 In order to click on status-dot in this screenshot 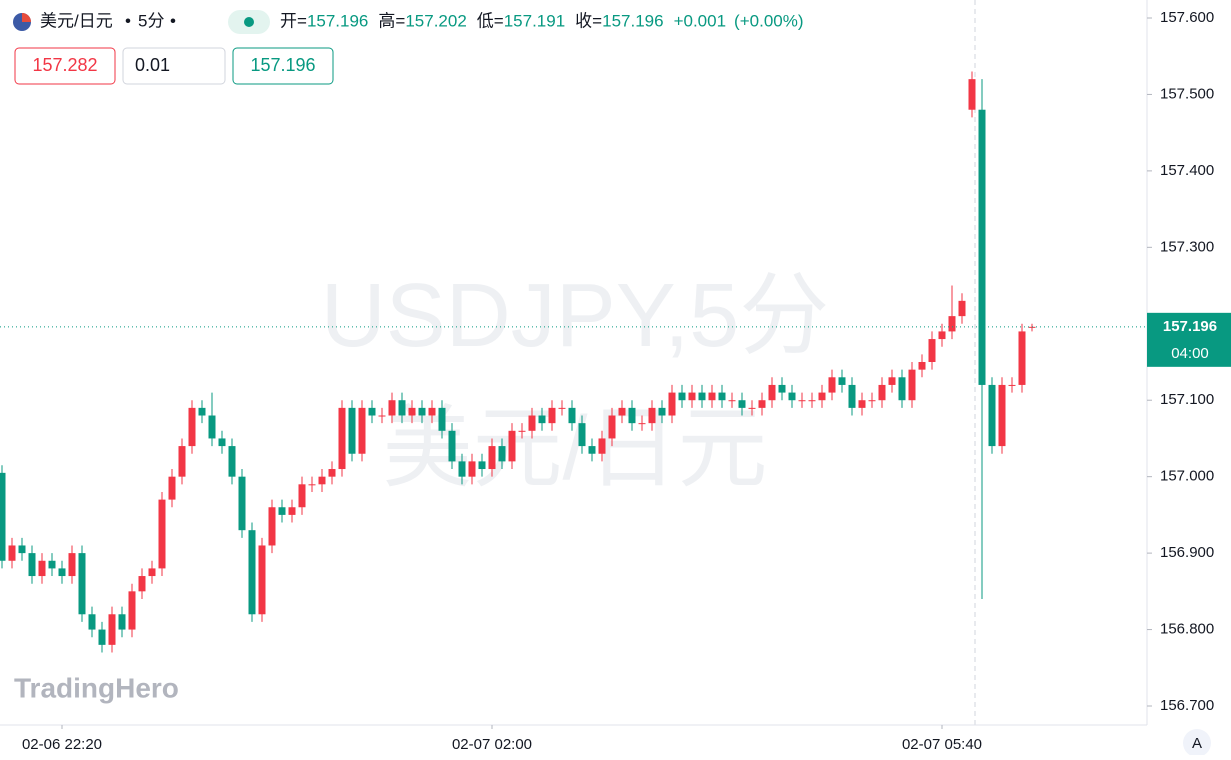, I will do `click(249, 22)`.